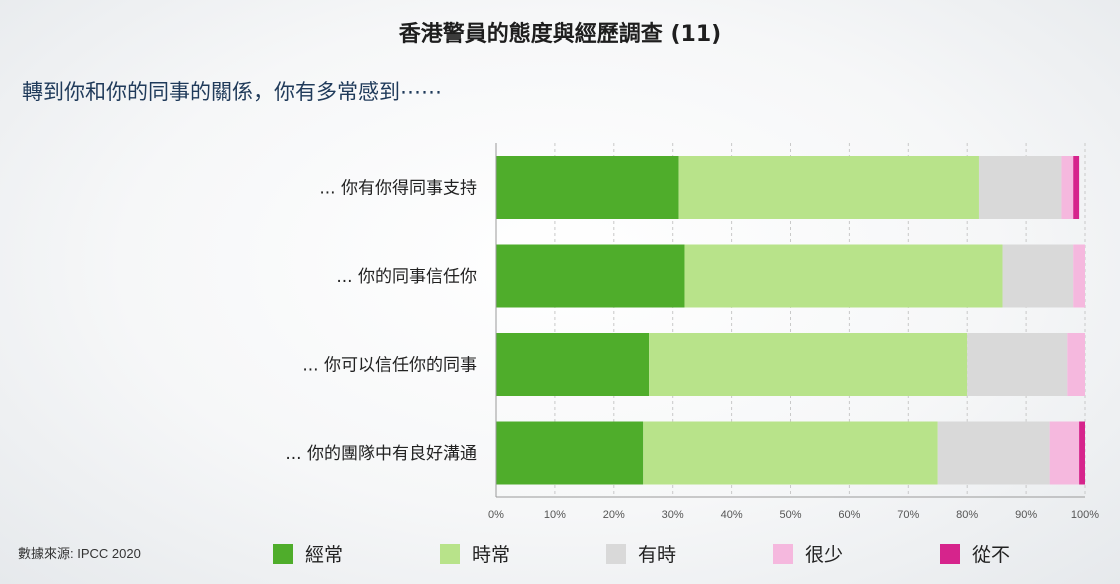 The image size is (1120, 584). What do you see at coordinates (967, 515) in the screenshot?
I see `x-tick-label: 80%` at bounding box center [967, 515].